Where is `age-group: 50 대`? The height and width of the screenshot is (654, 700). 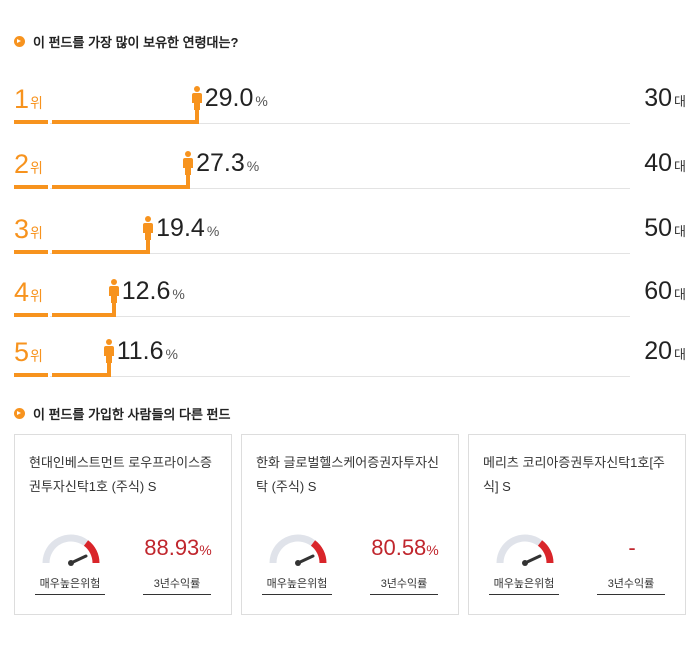
age-group: 50 대 is located at coordinates (665, 228).